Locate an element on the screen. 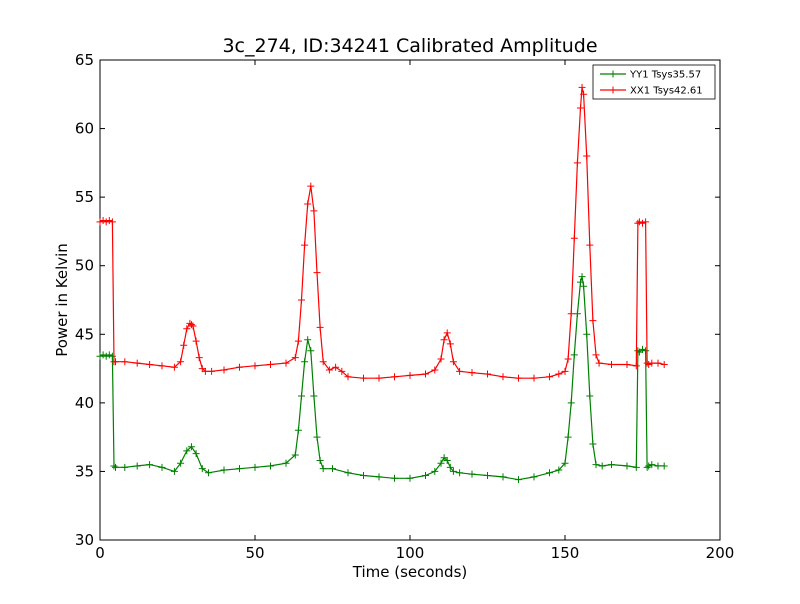 This screenshot has height=604, width=800. y-tick-label: 65 is located at coordinates (84, 60).